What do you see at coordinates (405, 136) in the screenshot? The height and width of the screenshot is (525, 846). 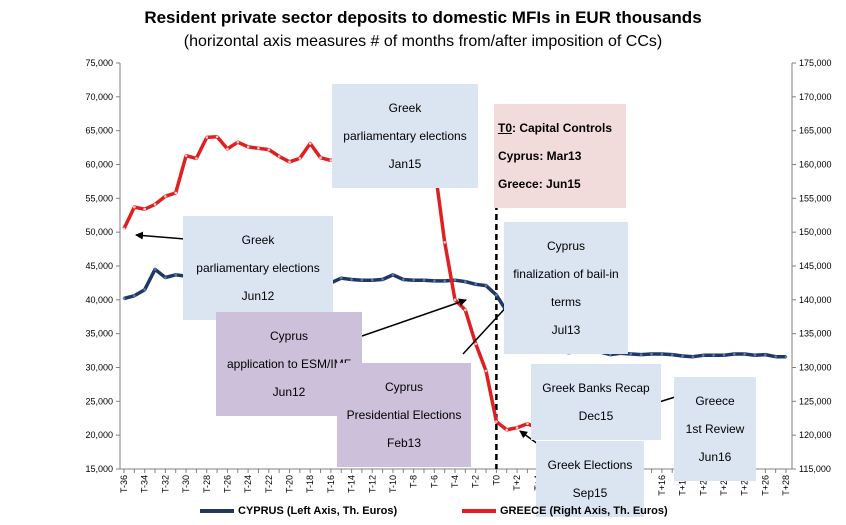 I see `annotation-greek-elections-jan15: Greek parliamentary elections Jan15` at bounding box center [405, 136].